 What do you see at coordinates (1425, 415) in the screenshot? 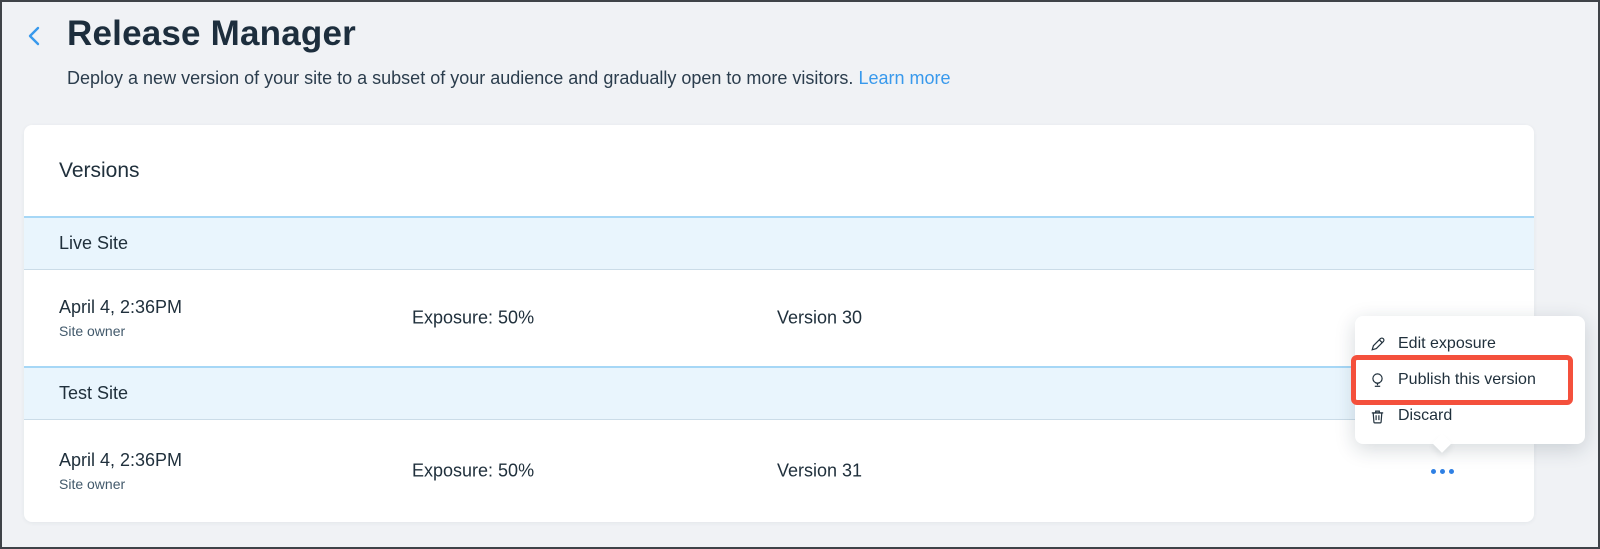
I see `menu-item-label: Discard` at bounding box center [1425, 415].